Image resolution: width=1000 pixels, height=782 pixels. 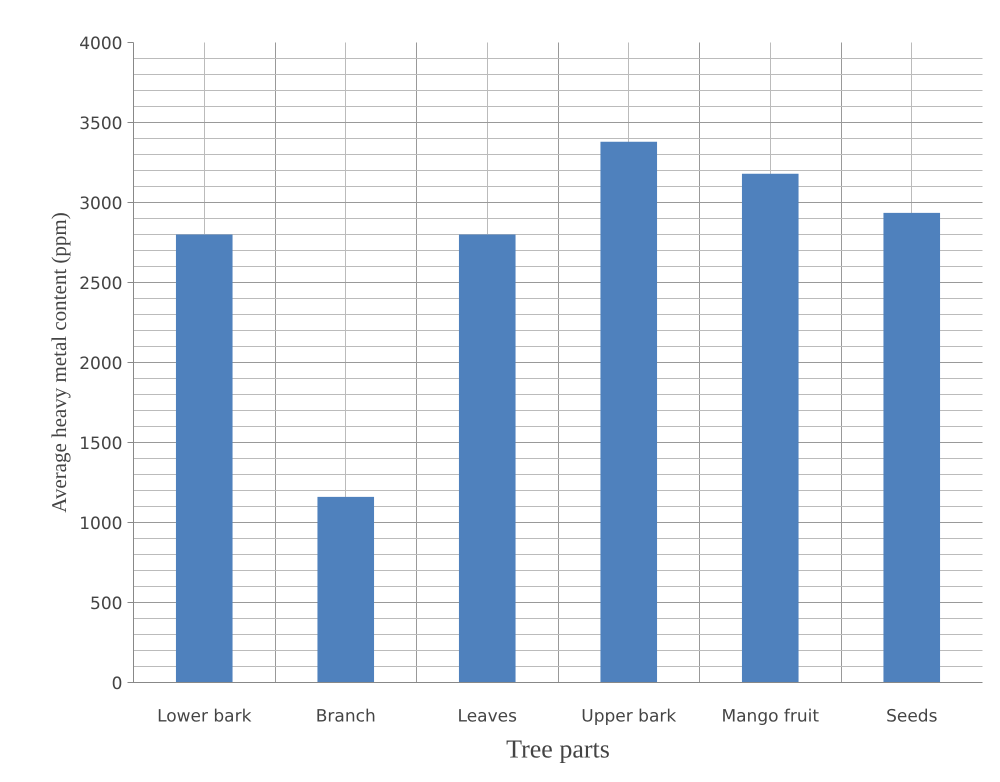 What do you see at coordinates (106, 604) in the screenshot?
I see `y-tick-label: 500` at bounding box center [106, 604].